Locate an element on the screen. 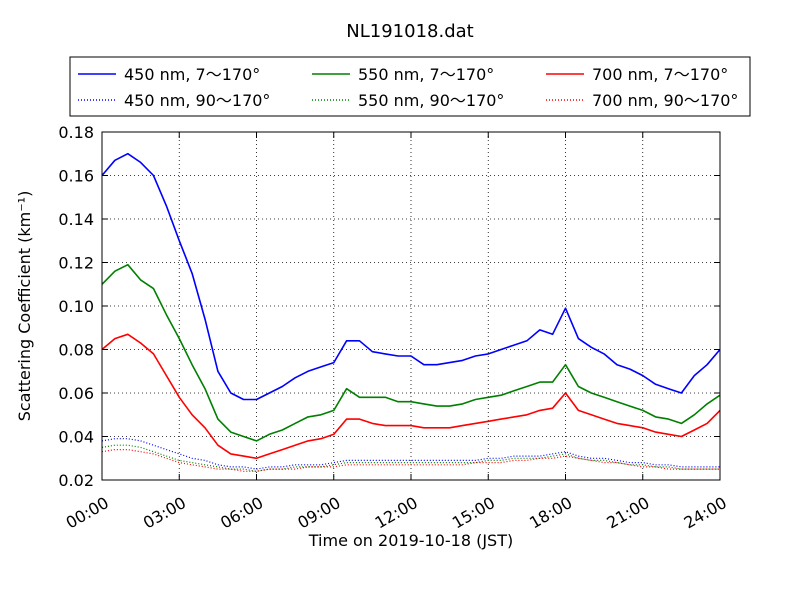 The width and height of the screenshot is (800, 600). legend-label: 450 nm, 90～170° is located at coordinates (197, 100).